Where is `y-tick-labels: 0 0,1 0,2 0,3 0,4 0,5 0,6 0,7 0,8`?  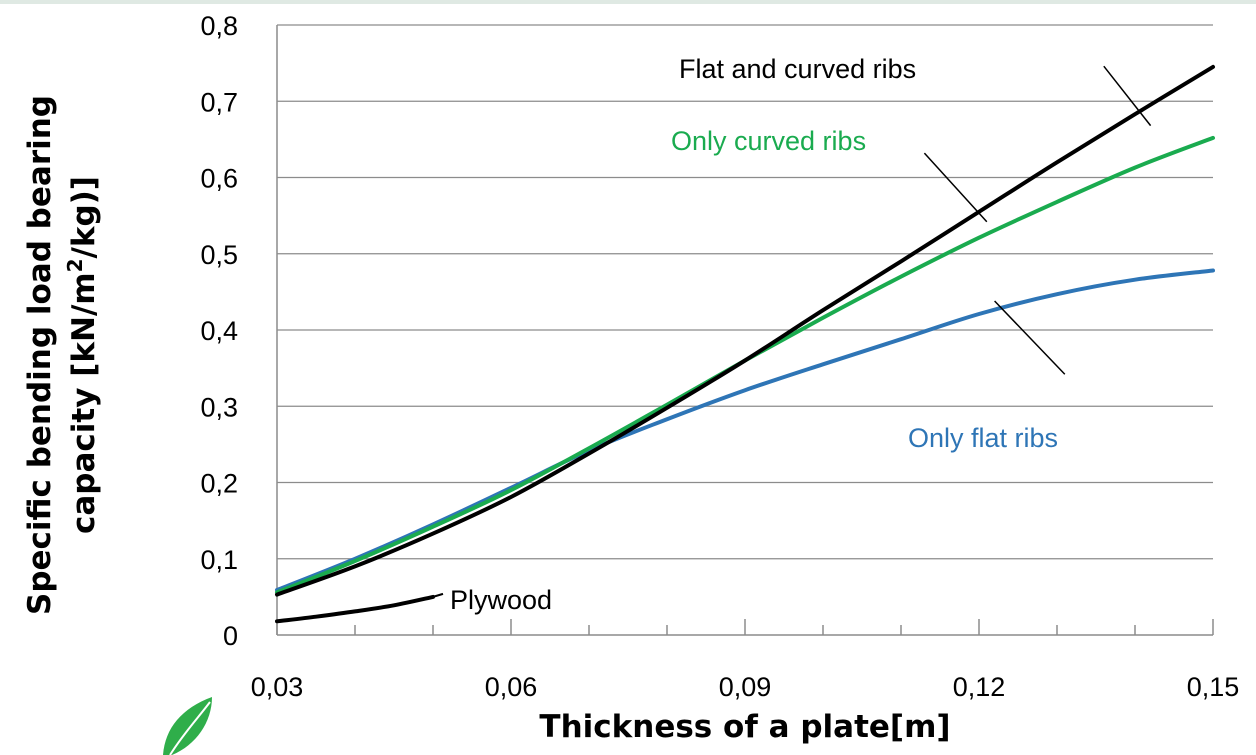
y-tick-labels: 0 0,1 0,2 0,3 0,4 0,5 0,6 0,7 0,8 is located at coordinates (219, 331).